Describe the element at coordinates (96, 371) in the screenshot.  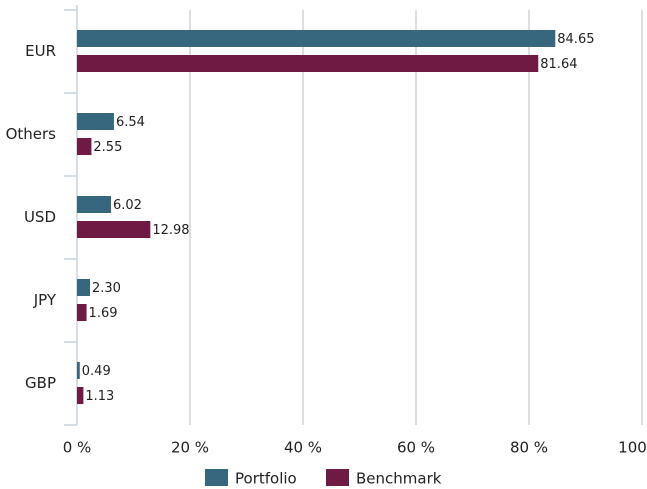
I see `value-label: 0.49` at that location.